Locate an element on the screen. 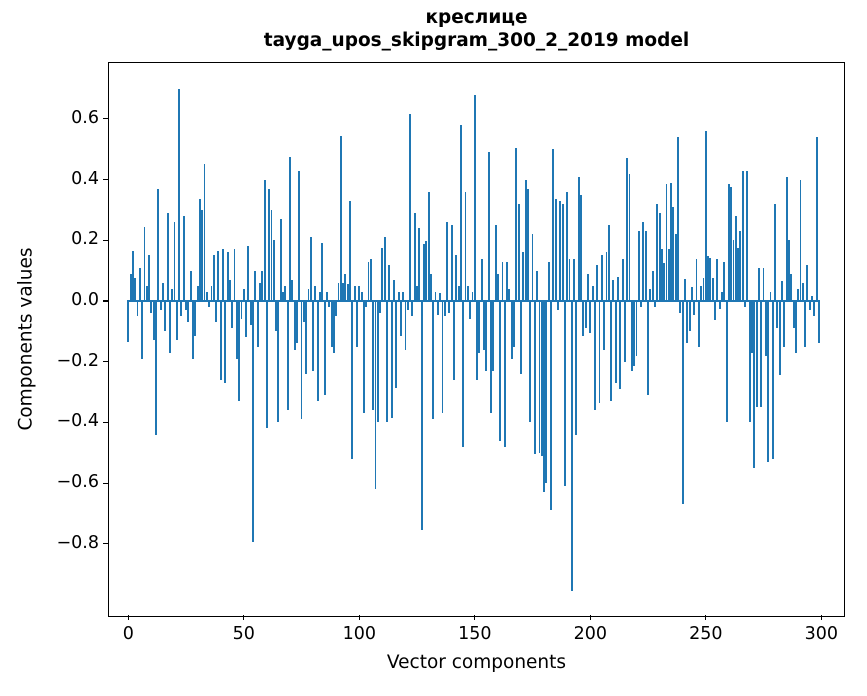  chart-title-word: креслице is located at coordinates (476, 17).